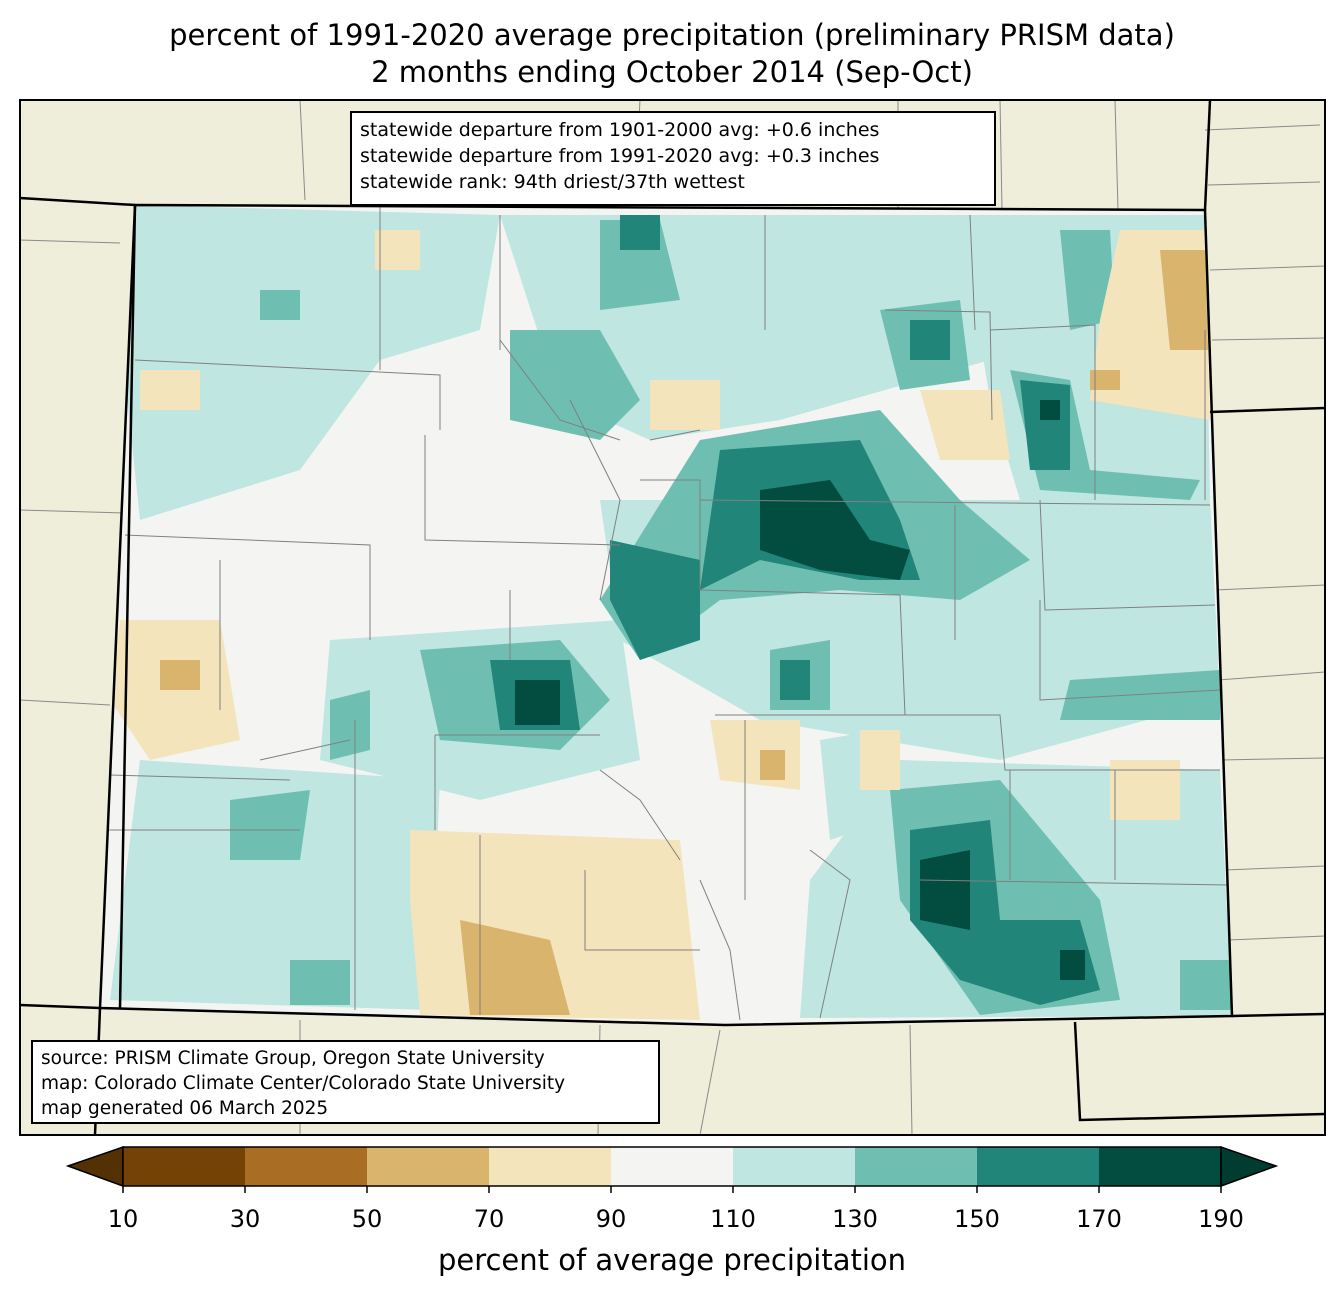 Image resolution: width=1344 pixels, height=1299 pixels. What do you see at coordinates (611, 1219) in the screenshot?
I see `colorbar-tick-label: 90` at bounding box center [611, 1219].